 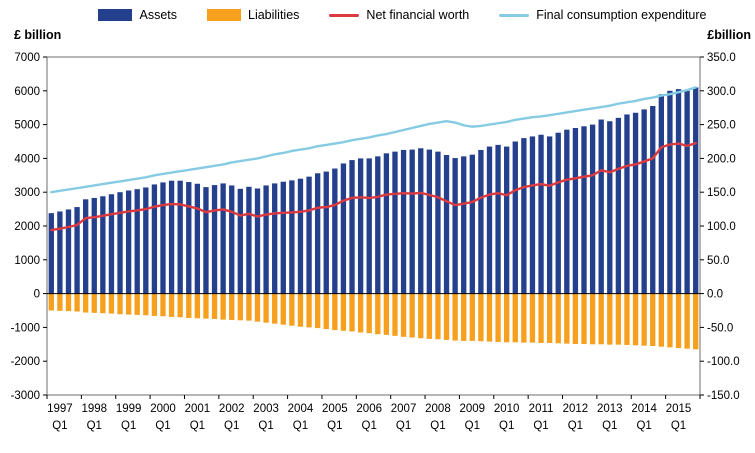 What do you see at coordinates (335, 409) in the screenshot?
I see `x-tick-year-label: 2005` at bounding box center [335, 409].